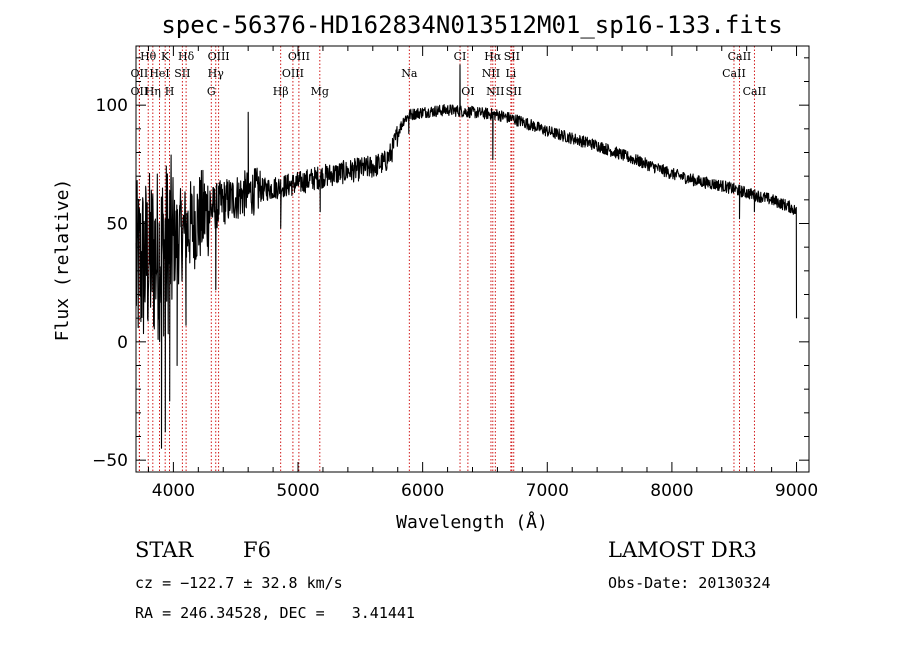 The height and width of the screenshot is (649, 900). What do you see at coordinates (257, 550) in the screenshot?
I see `spectral-subclass: F6` at bounding box center [257, 550].